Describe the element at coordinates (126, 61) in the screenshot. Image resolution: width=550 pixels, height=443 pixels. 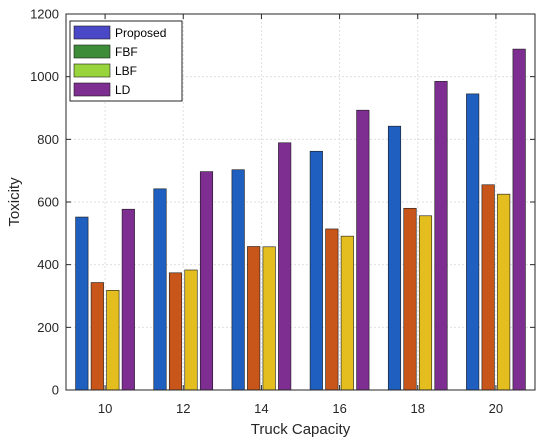
I see `legend: Proposed FBF LBF LD` at that location.